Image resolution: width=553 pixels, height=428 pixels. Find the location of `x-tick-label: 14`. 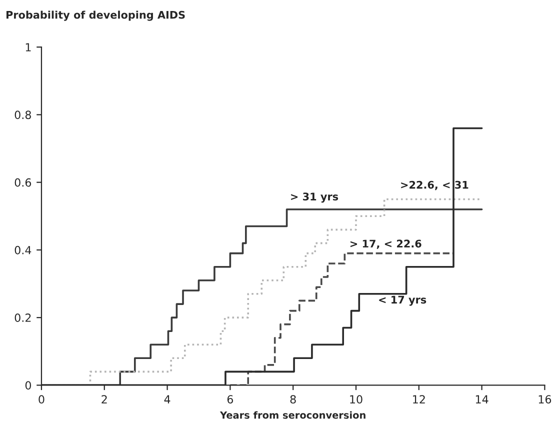

x-tick-label: 14 is located at coordinates (482, 399).